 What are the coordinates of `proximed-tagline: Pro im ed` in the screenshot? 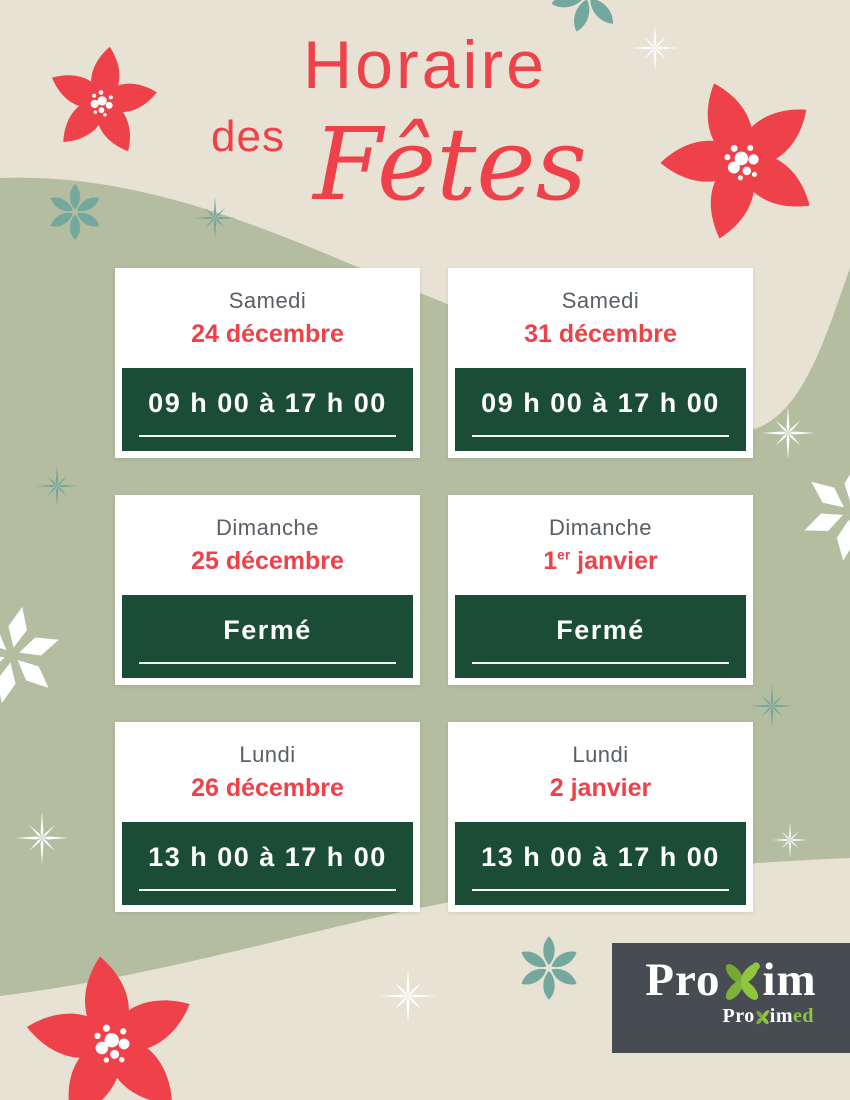 It's located at (768, 1016).